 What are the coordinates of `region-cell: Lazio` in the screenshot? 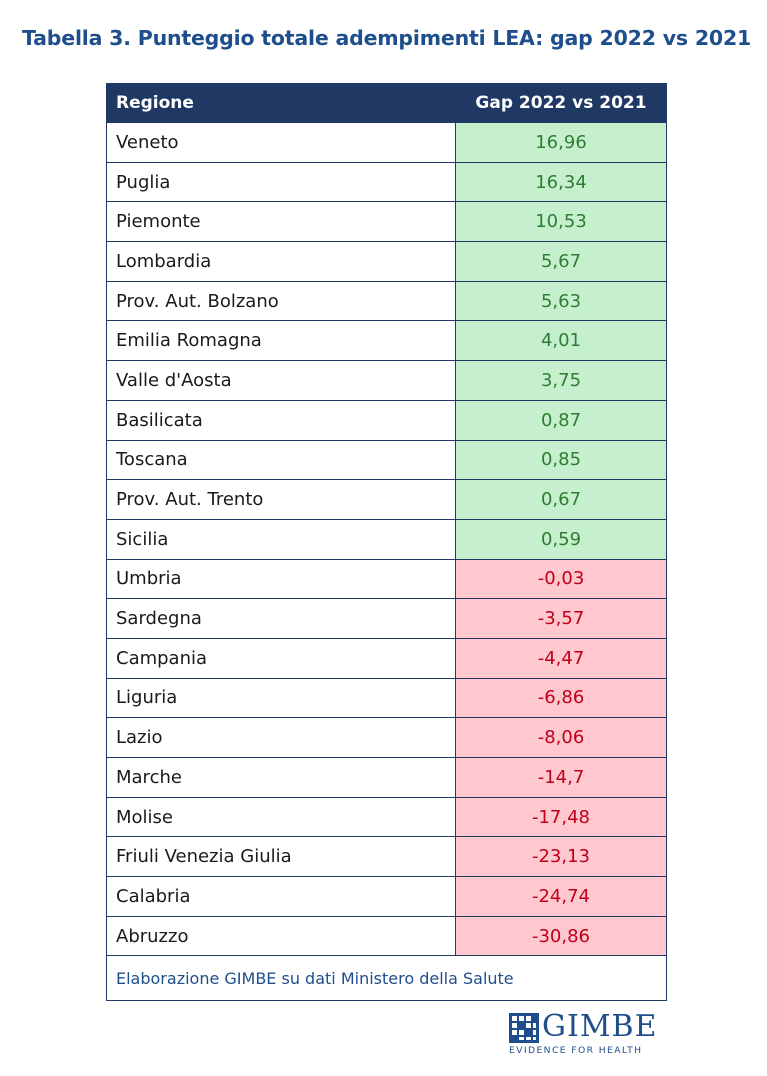 It's located at (281, 737).